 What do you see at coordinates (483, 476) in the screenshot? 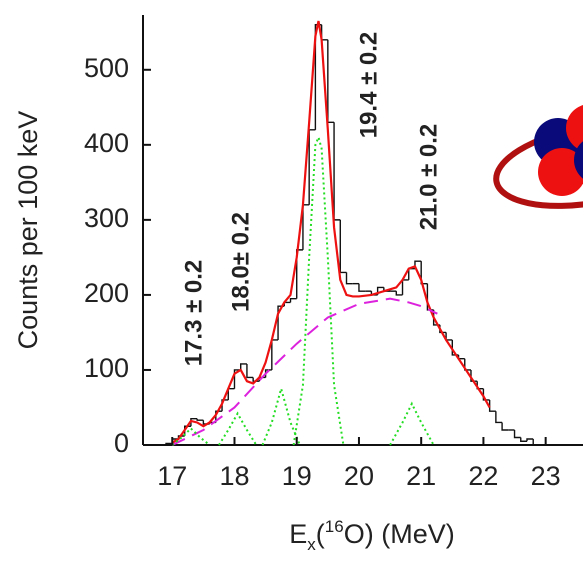
I see `x-tick-label: 22` at bounding box center [483, 476].